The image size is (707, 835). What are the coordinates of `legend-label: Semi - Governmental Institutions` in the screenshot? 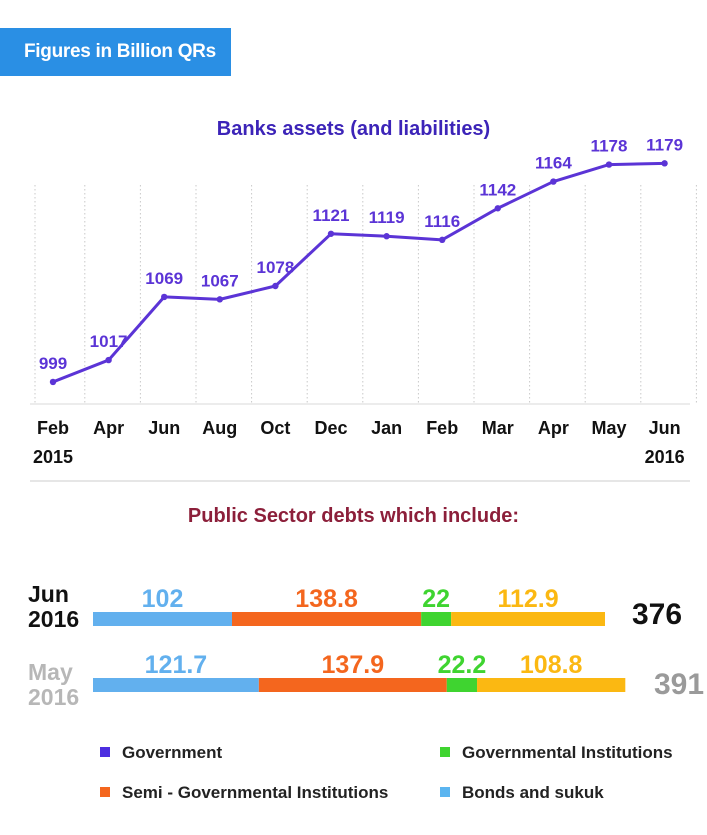 It's located at (255, 792).